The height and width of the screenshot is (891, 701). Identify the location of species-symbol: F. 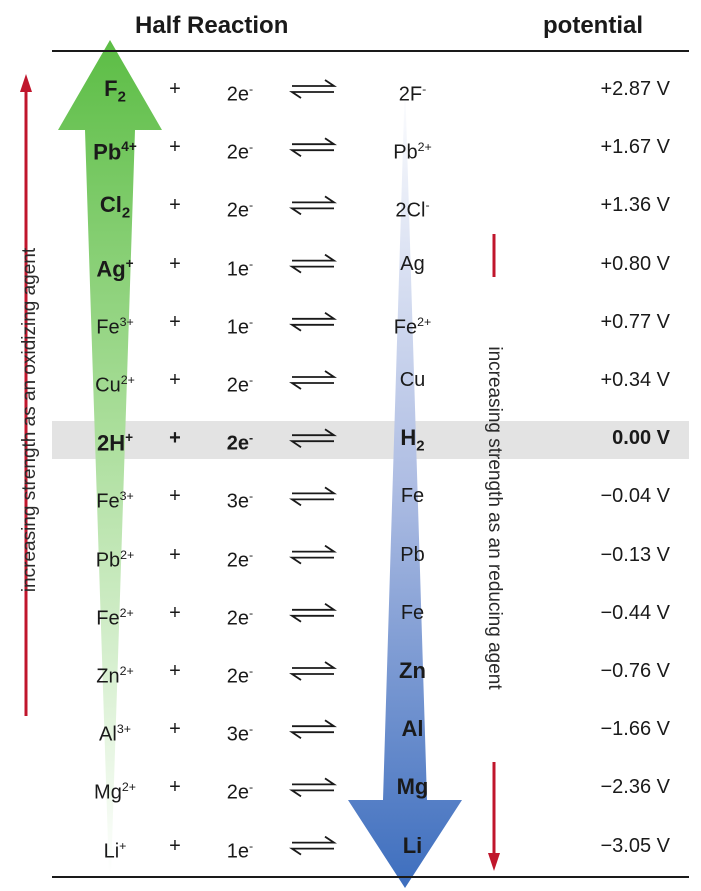
(111, 88).